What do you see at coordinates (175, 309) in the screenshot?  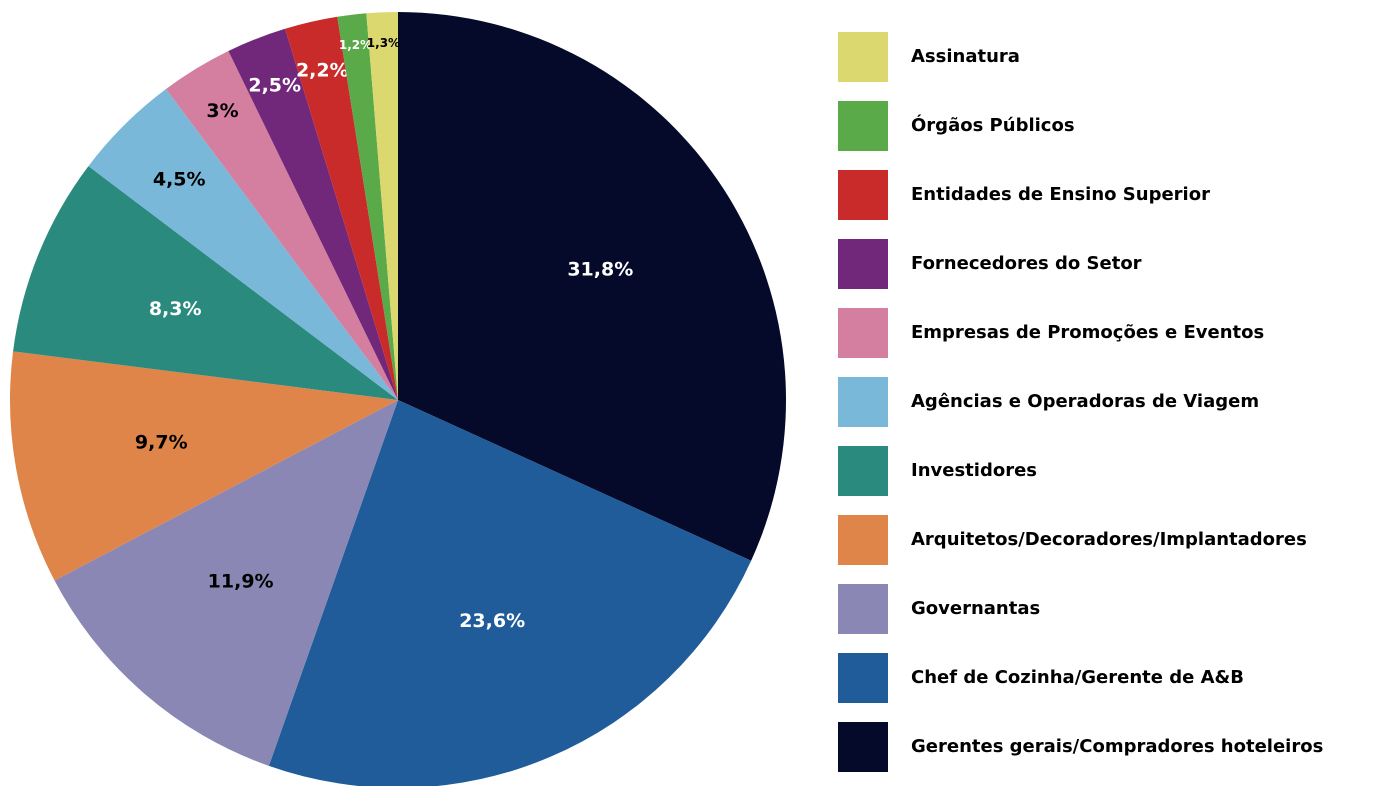 I see `slice-label: 8,3%` at bounding box center [175, 309].